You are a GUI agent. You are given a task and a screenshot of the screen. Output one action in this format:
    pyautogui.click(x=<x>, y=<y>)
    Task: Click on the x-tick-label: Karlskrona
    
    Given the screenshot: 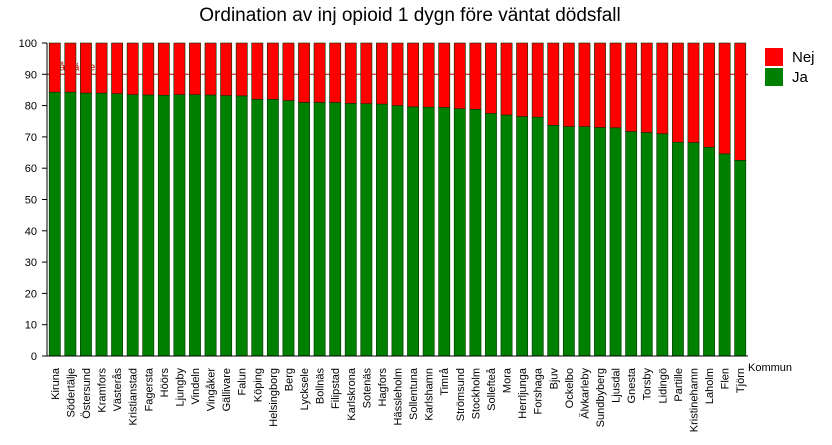 What is the action you would take?
    pyautogui.click(x=352, y=393)
    